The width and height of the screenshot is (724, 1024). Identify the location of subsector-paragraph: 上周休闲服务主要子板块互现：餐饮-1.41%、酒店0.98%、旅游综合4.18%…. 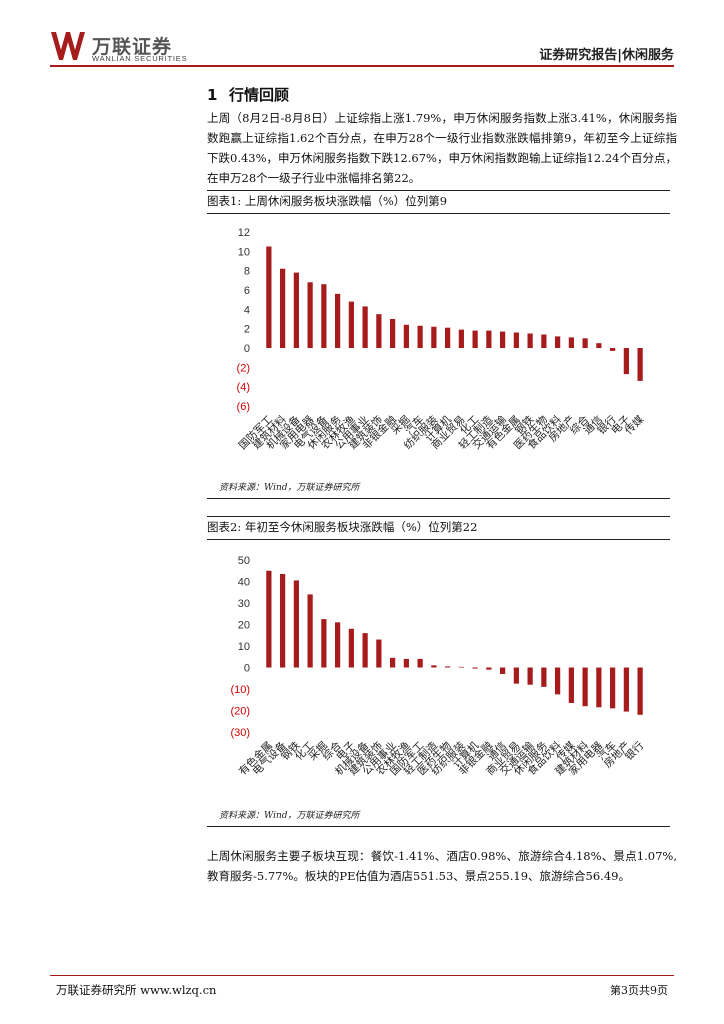
(442, 866).